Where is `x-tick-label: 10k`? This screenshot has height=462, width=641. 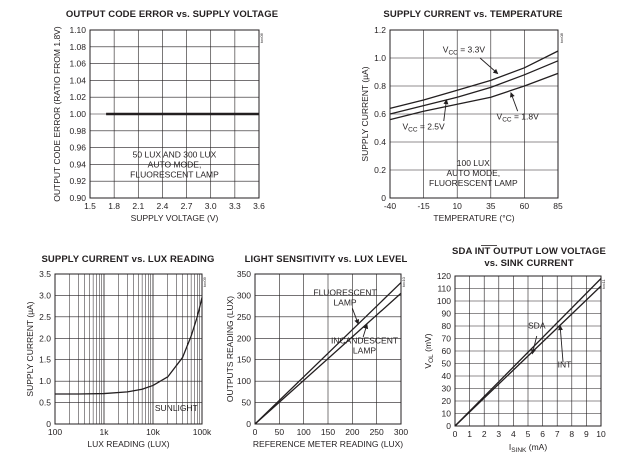 x-tick-label: 10k is located at coordinates (153, 432).